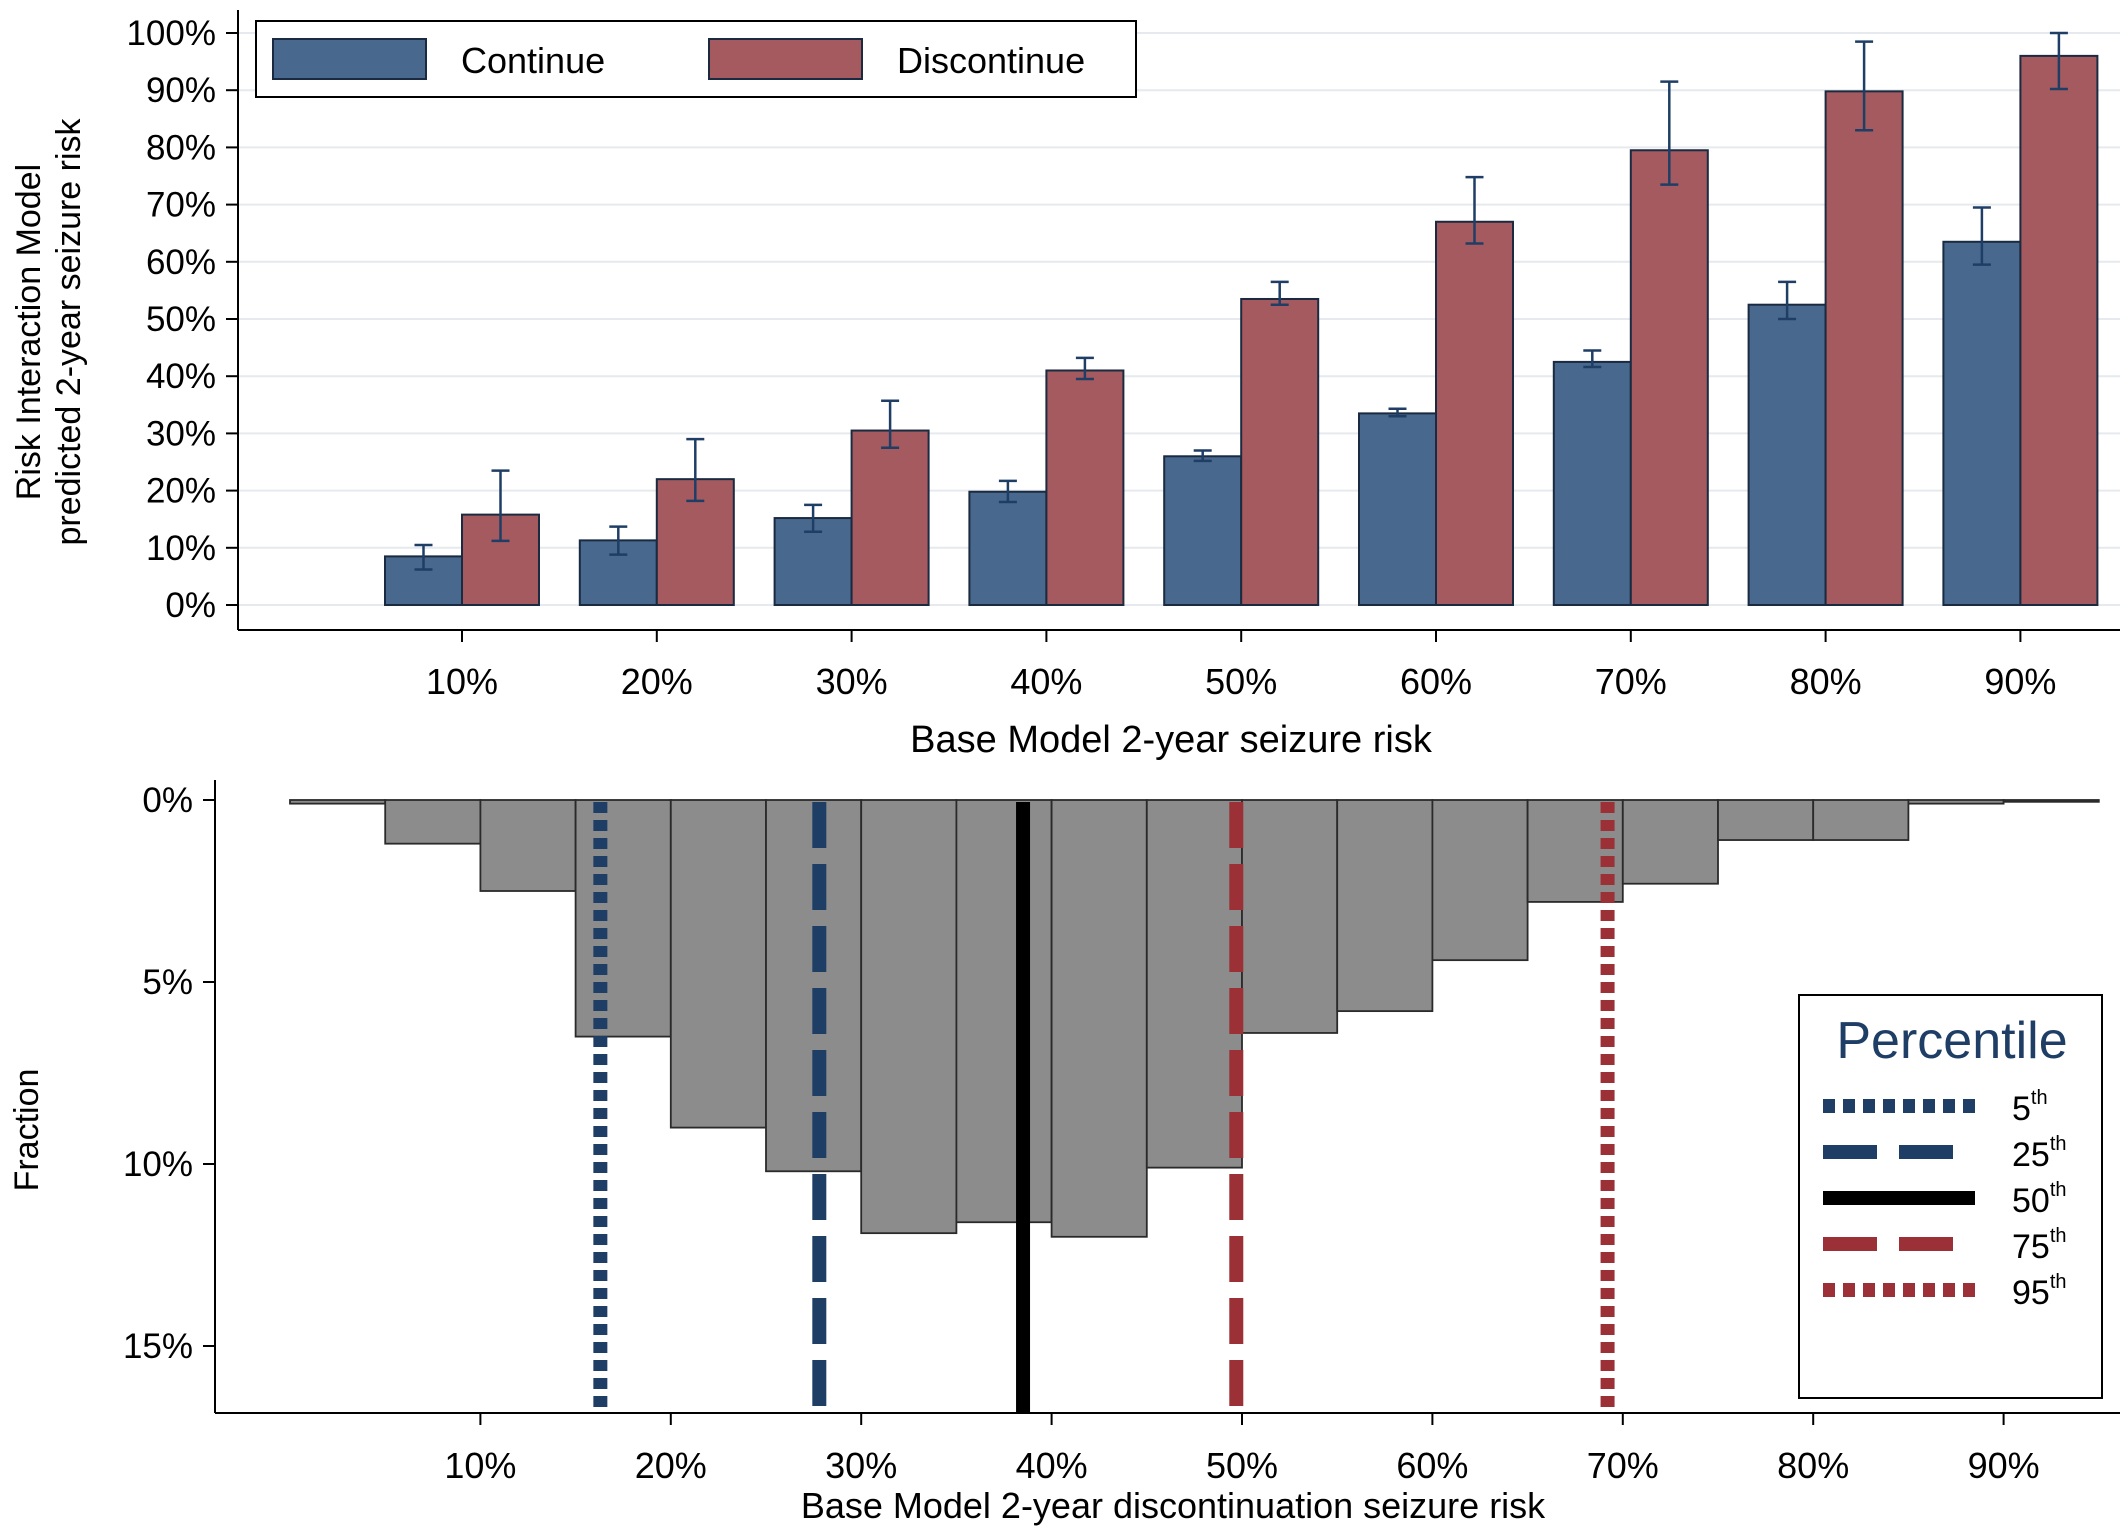 The height and width of the screenshot is (1533, 2128). Describe the element at coordinates (158, 1164) in the screenshot. I see `bottom-y-tick-label: 10%` at that location.